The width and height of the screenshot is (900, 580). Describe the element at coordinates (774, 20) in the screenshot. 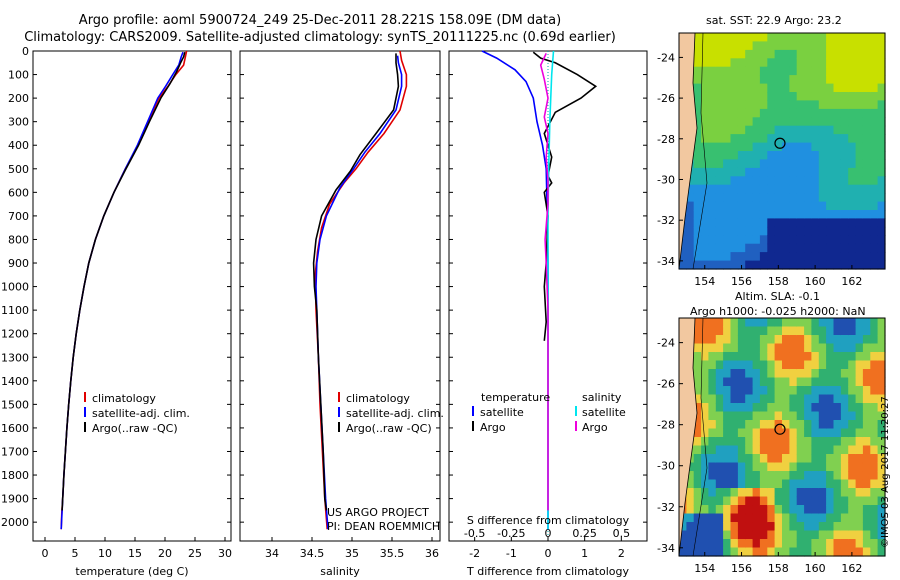

I see `sst-map-title: sat. SST: 22.9 Argo: 23.2` at that location.